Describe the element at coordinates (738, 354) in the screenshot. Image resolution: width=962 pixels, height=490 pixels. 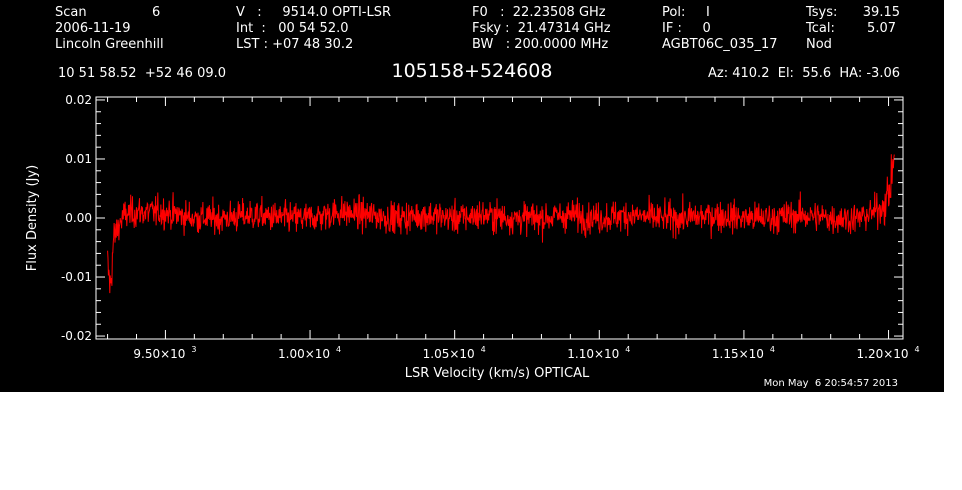
I see `x-tick-label: 1.15×10` at that location.